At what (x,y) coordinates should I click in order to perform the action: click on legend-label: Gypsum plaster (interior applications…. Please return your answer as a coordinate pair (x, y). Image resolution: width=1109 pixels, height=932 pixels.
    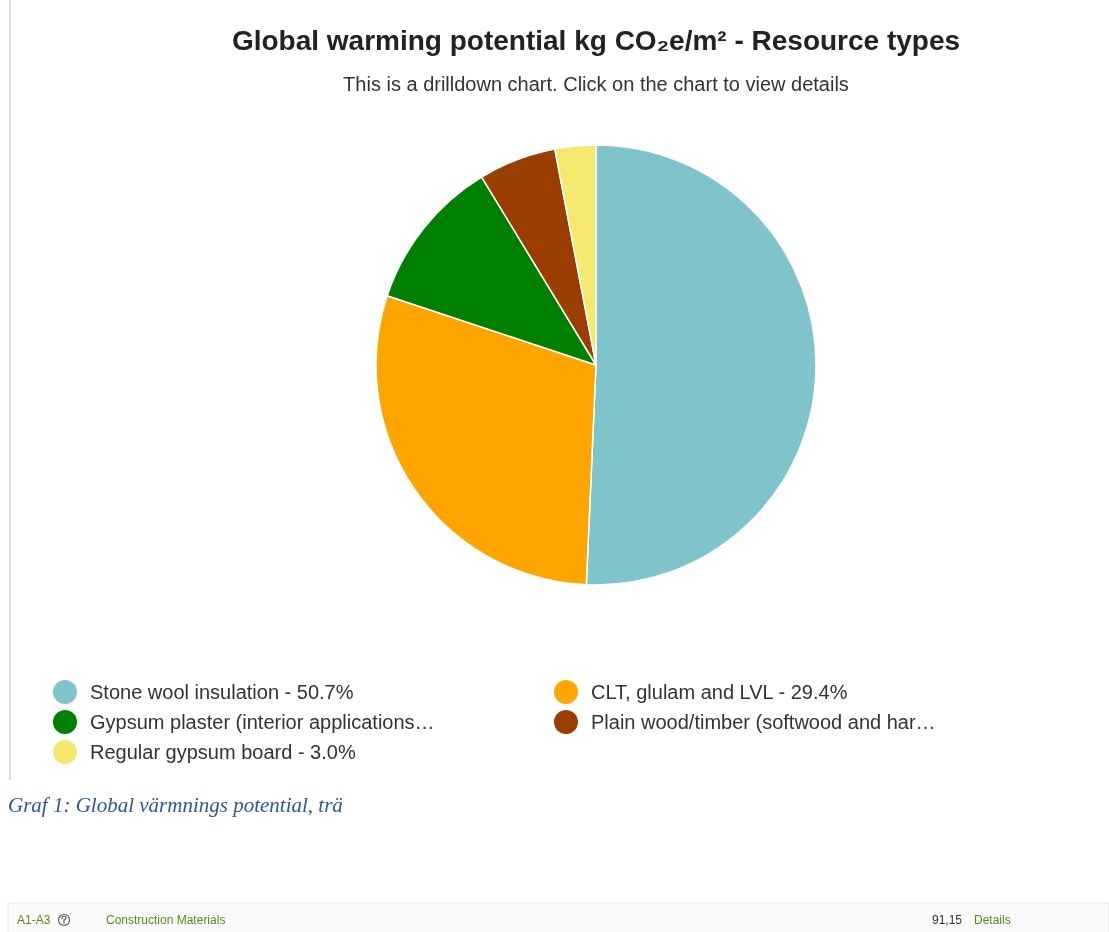
    Looking at the image, I should click on (262, 722).